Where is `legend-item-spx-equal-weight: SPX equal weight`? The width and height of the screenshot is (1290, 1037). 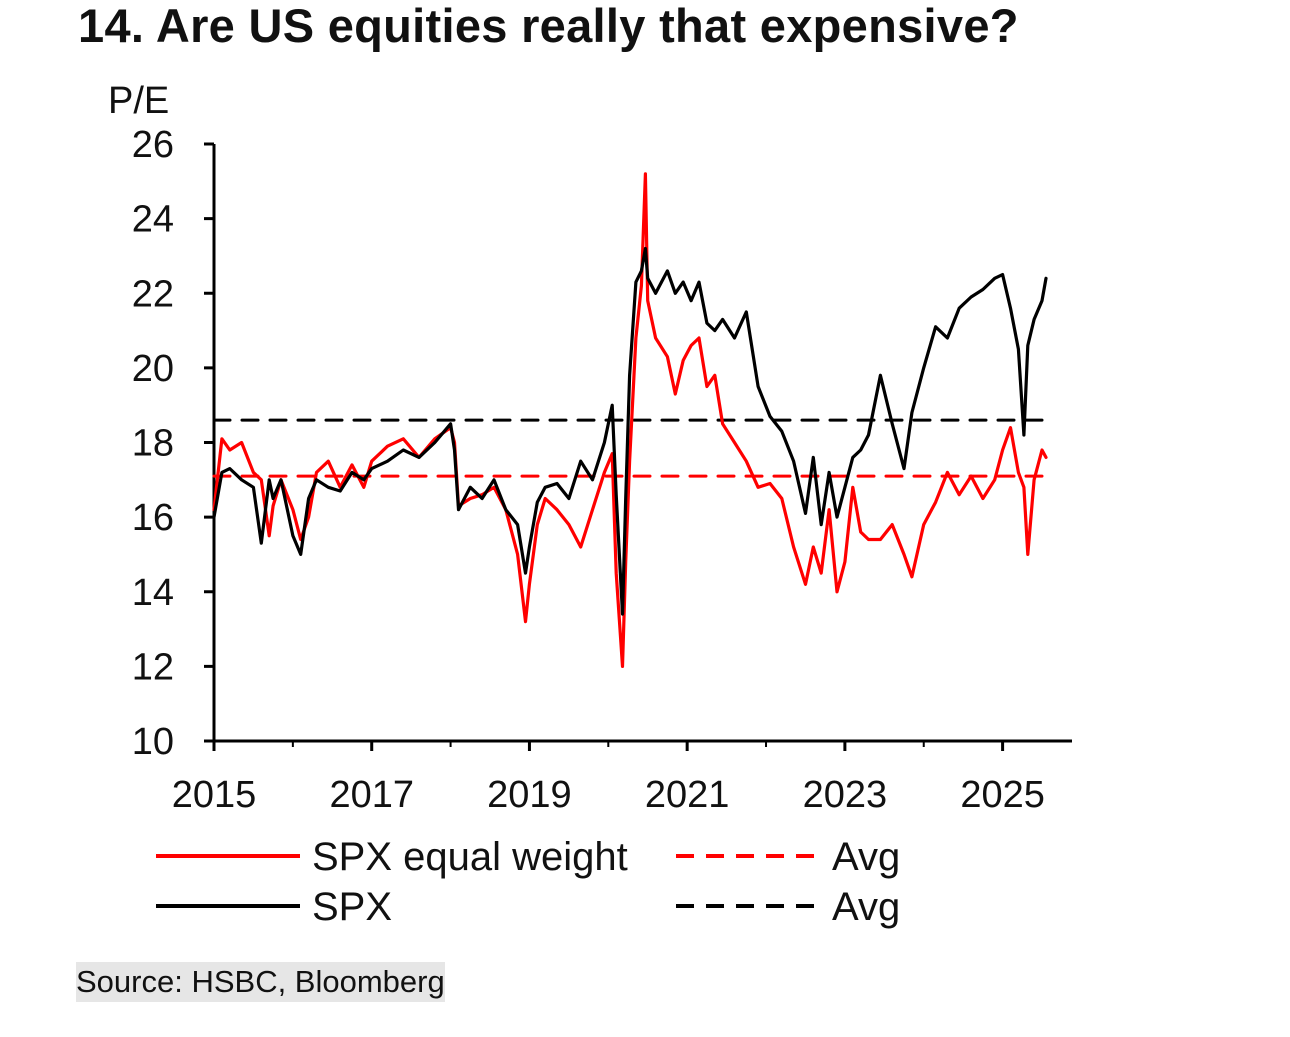
legend-item-spx-equal-weight: SPX equal weight is located at coordinates (392, 857).